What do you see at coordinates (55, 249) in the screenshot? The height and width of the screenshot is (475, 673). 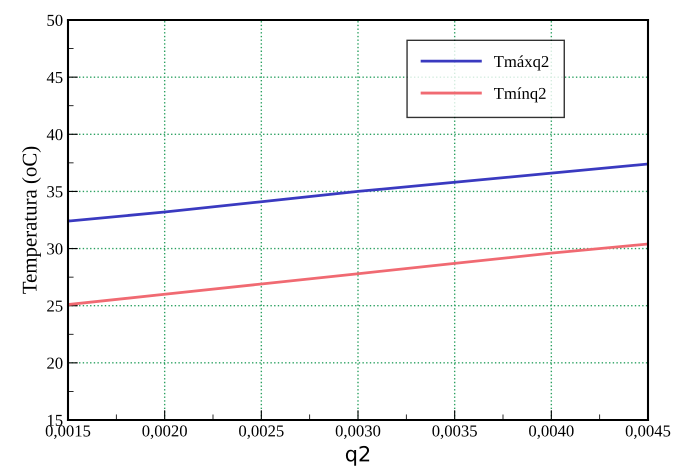 I see `y-tick-label: 30` at bounding box center [55, 249].